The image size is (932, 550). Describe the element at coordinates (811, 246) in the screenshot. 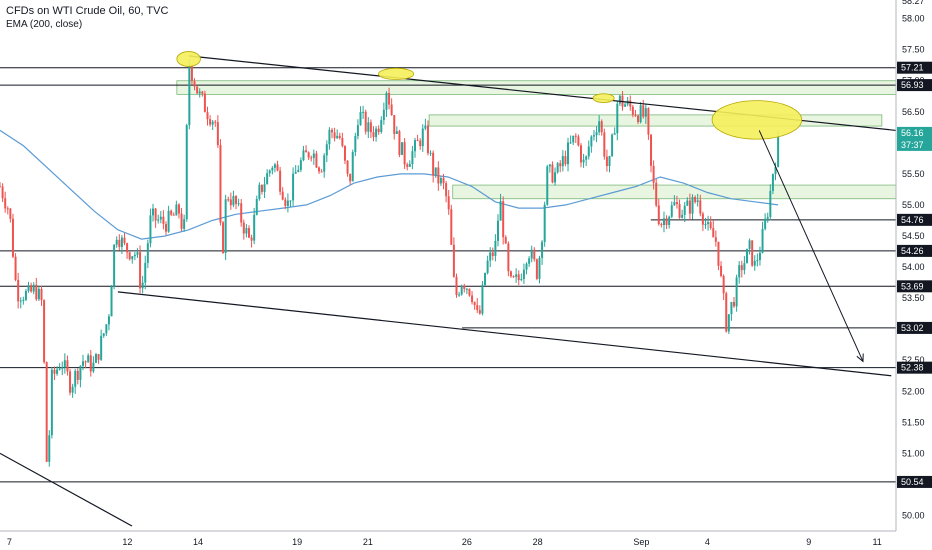

I see `arrow-shaft` at that location.